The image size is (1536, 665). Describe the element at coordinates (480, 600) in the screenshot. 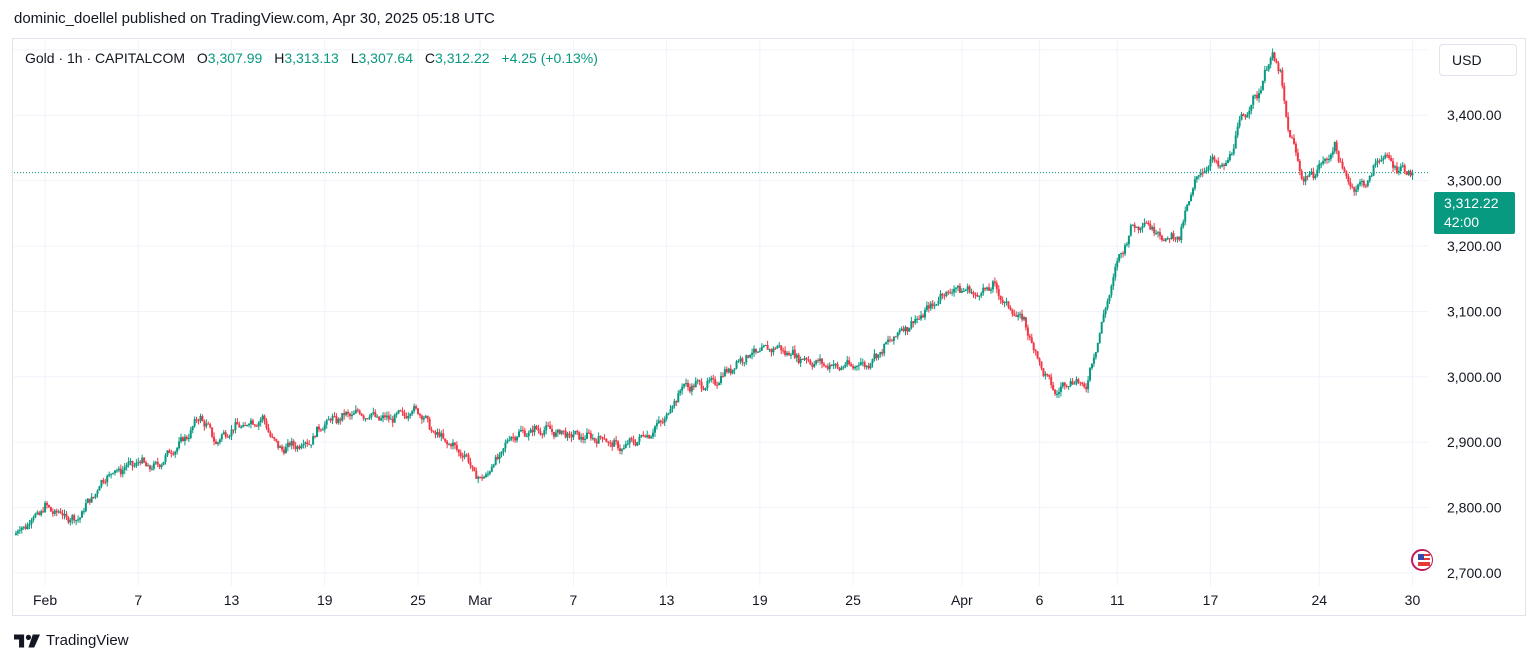

I see `time-tick-label: Mar` at that location.